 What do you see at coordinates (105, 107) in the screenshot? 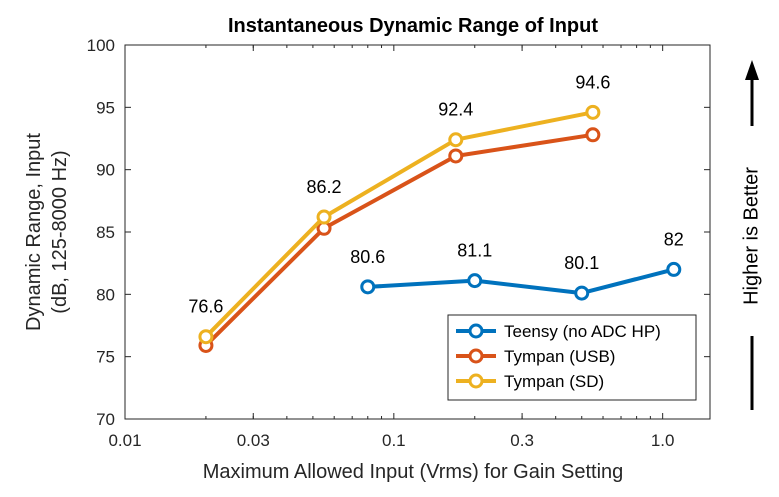
I see `y-tick-label: 95` at bounding box center [105, 107].